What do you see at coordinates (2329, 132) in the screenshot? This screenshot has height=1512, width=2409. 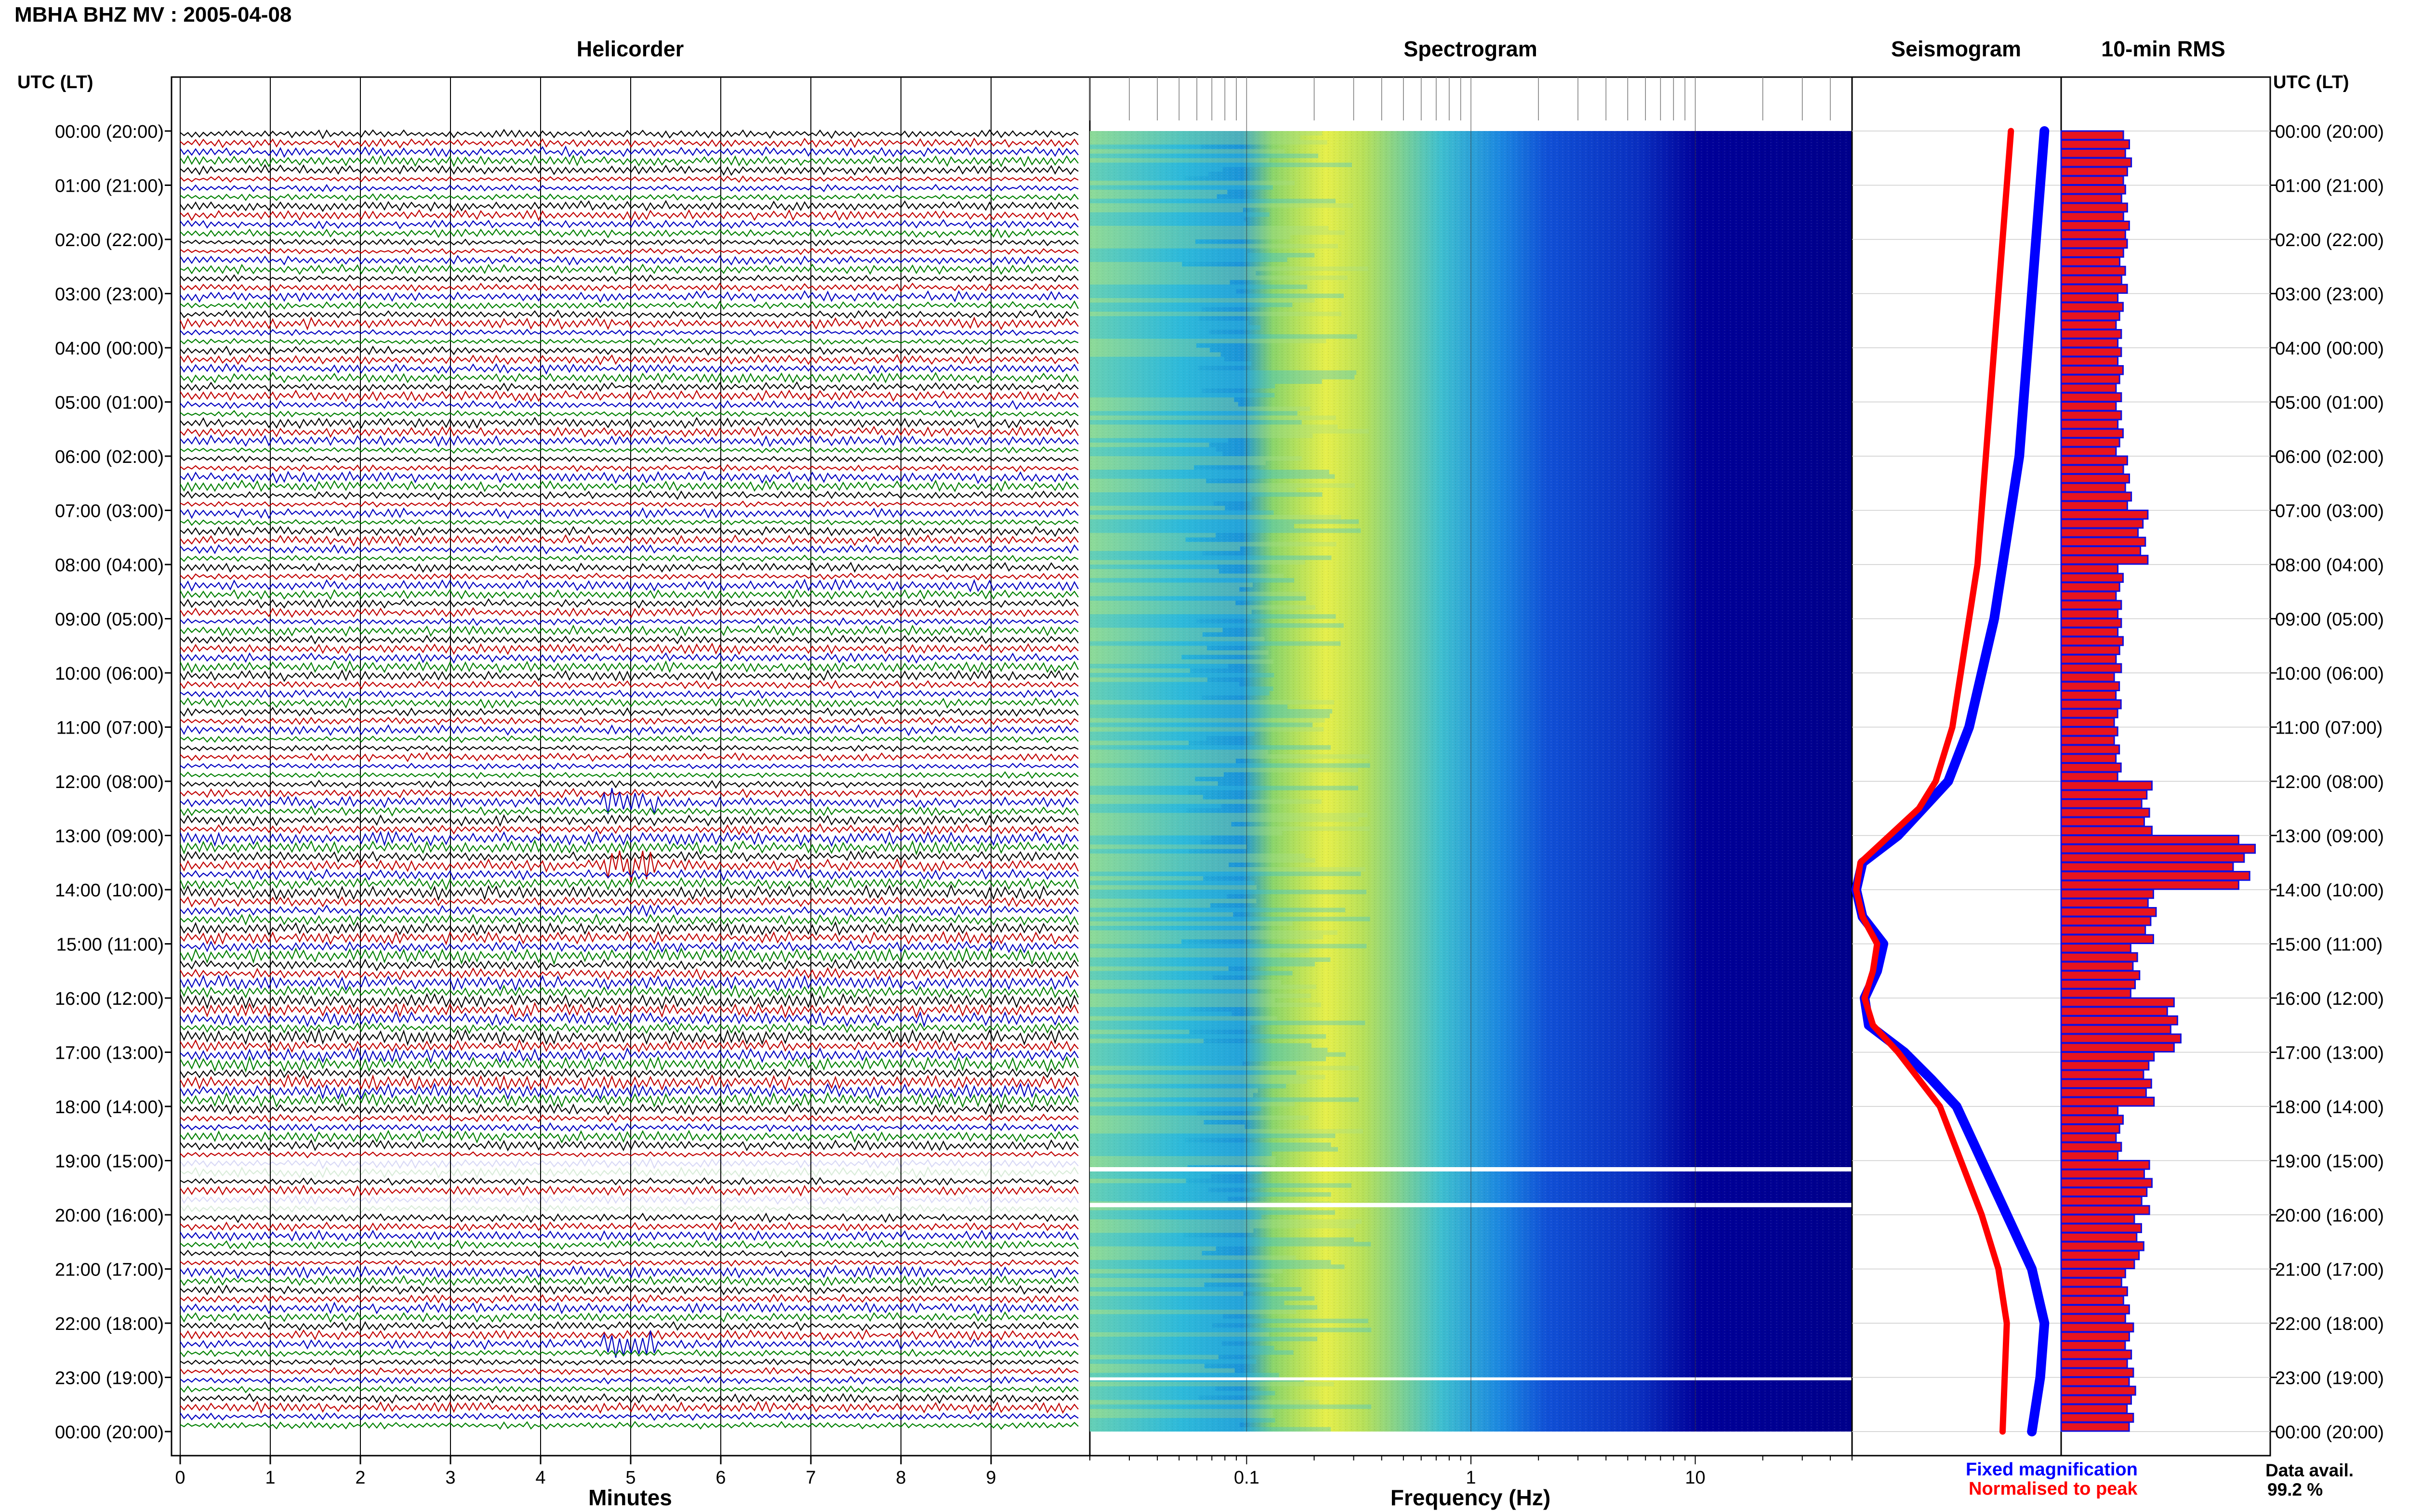 I see `right-time-label: 00:00 (20:00)` at bounding box center [2329, 132].